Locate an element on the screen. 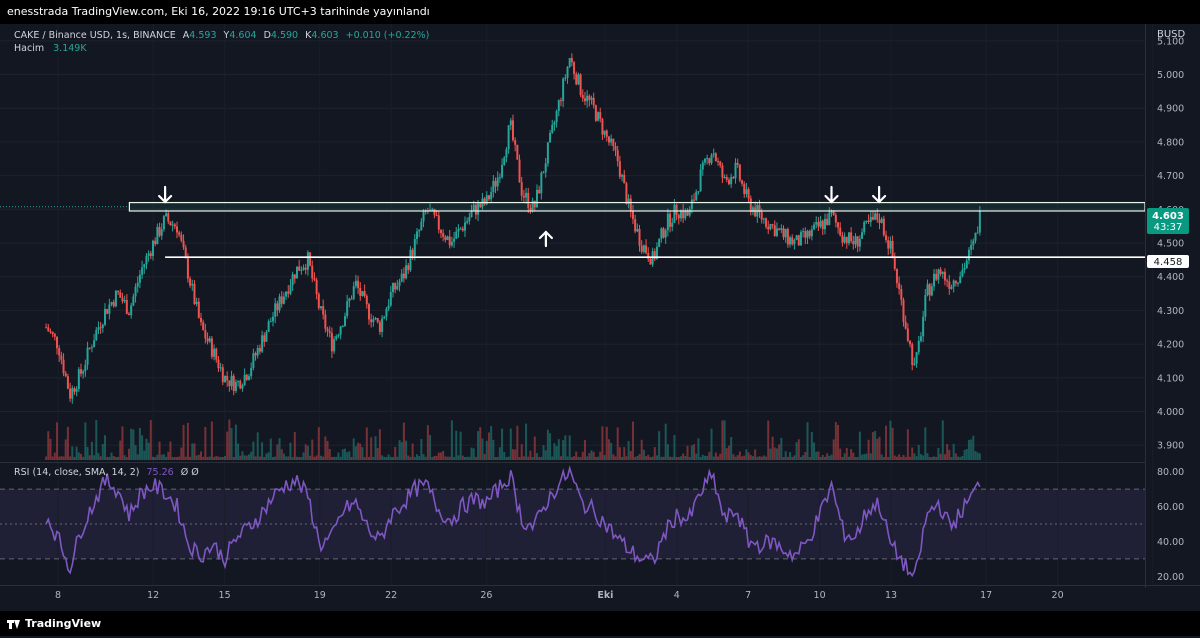  price-tick-label: 4.500 is located at coordinates (1170, 244).